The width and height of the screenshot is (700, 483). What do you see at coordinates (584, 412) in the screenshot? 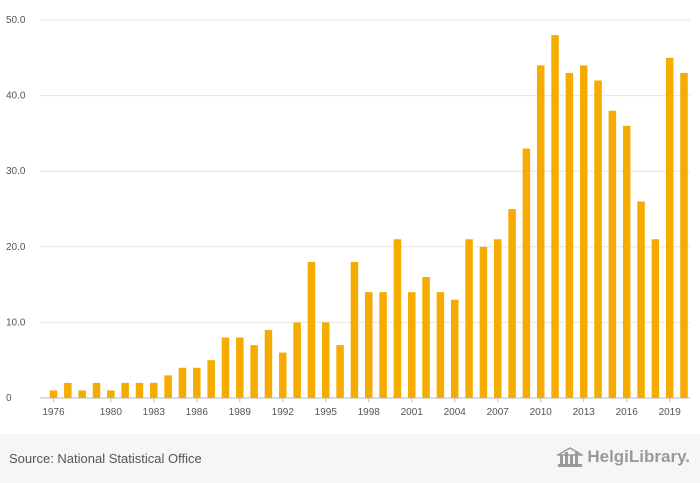
I see `x-tick-label: 2013` at bounding box center [584, 412].